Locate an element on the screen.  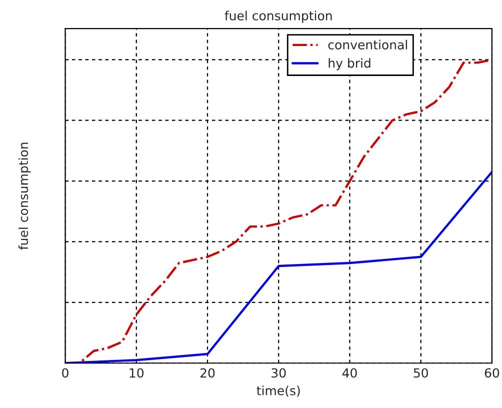
x-tick-label: 20 is located at coordinates (207, 373).